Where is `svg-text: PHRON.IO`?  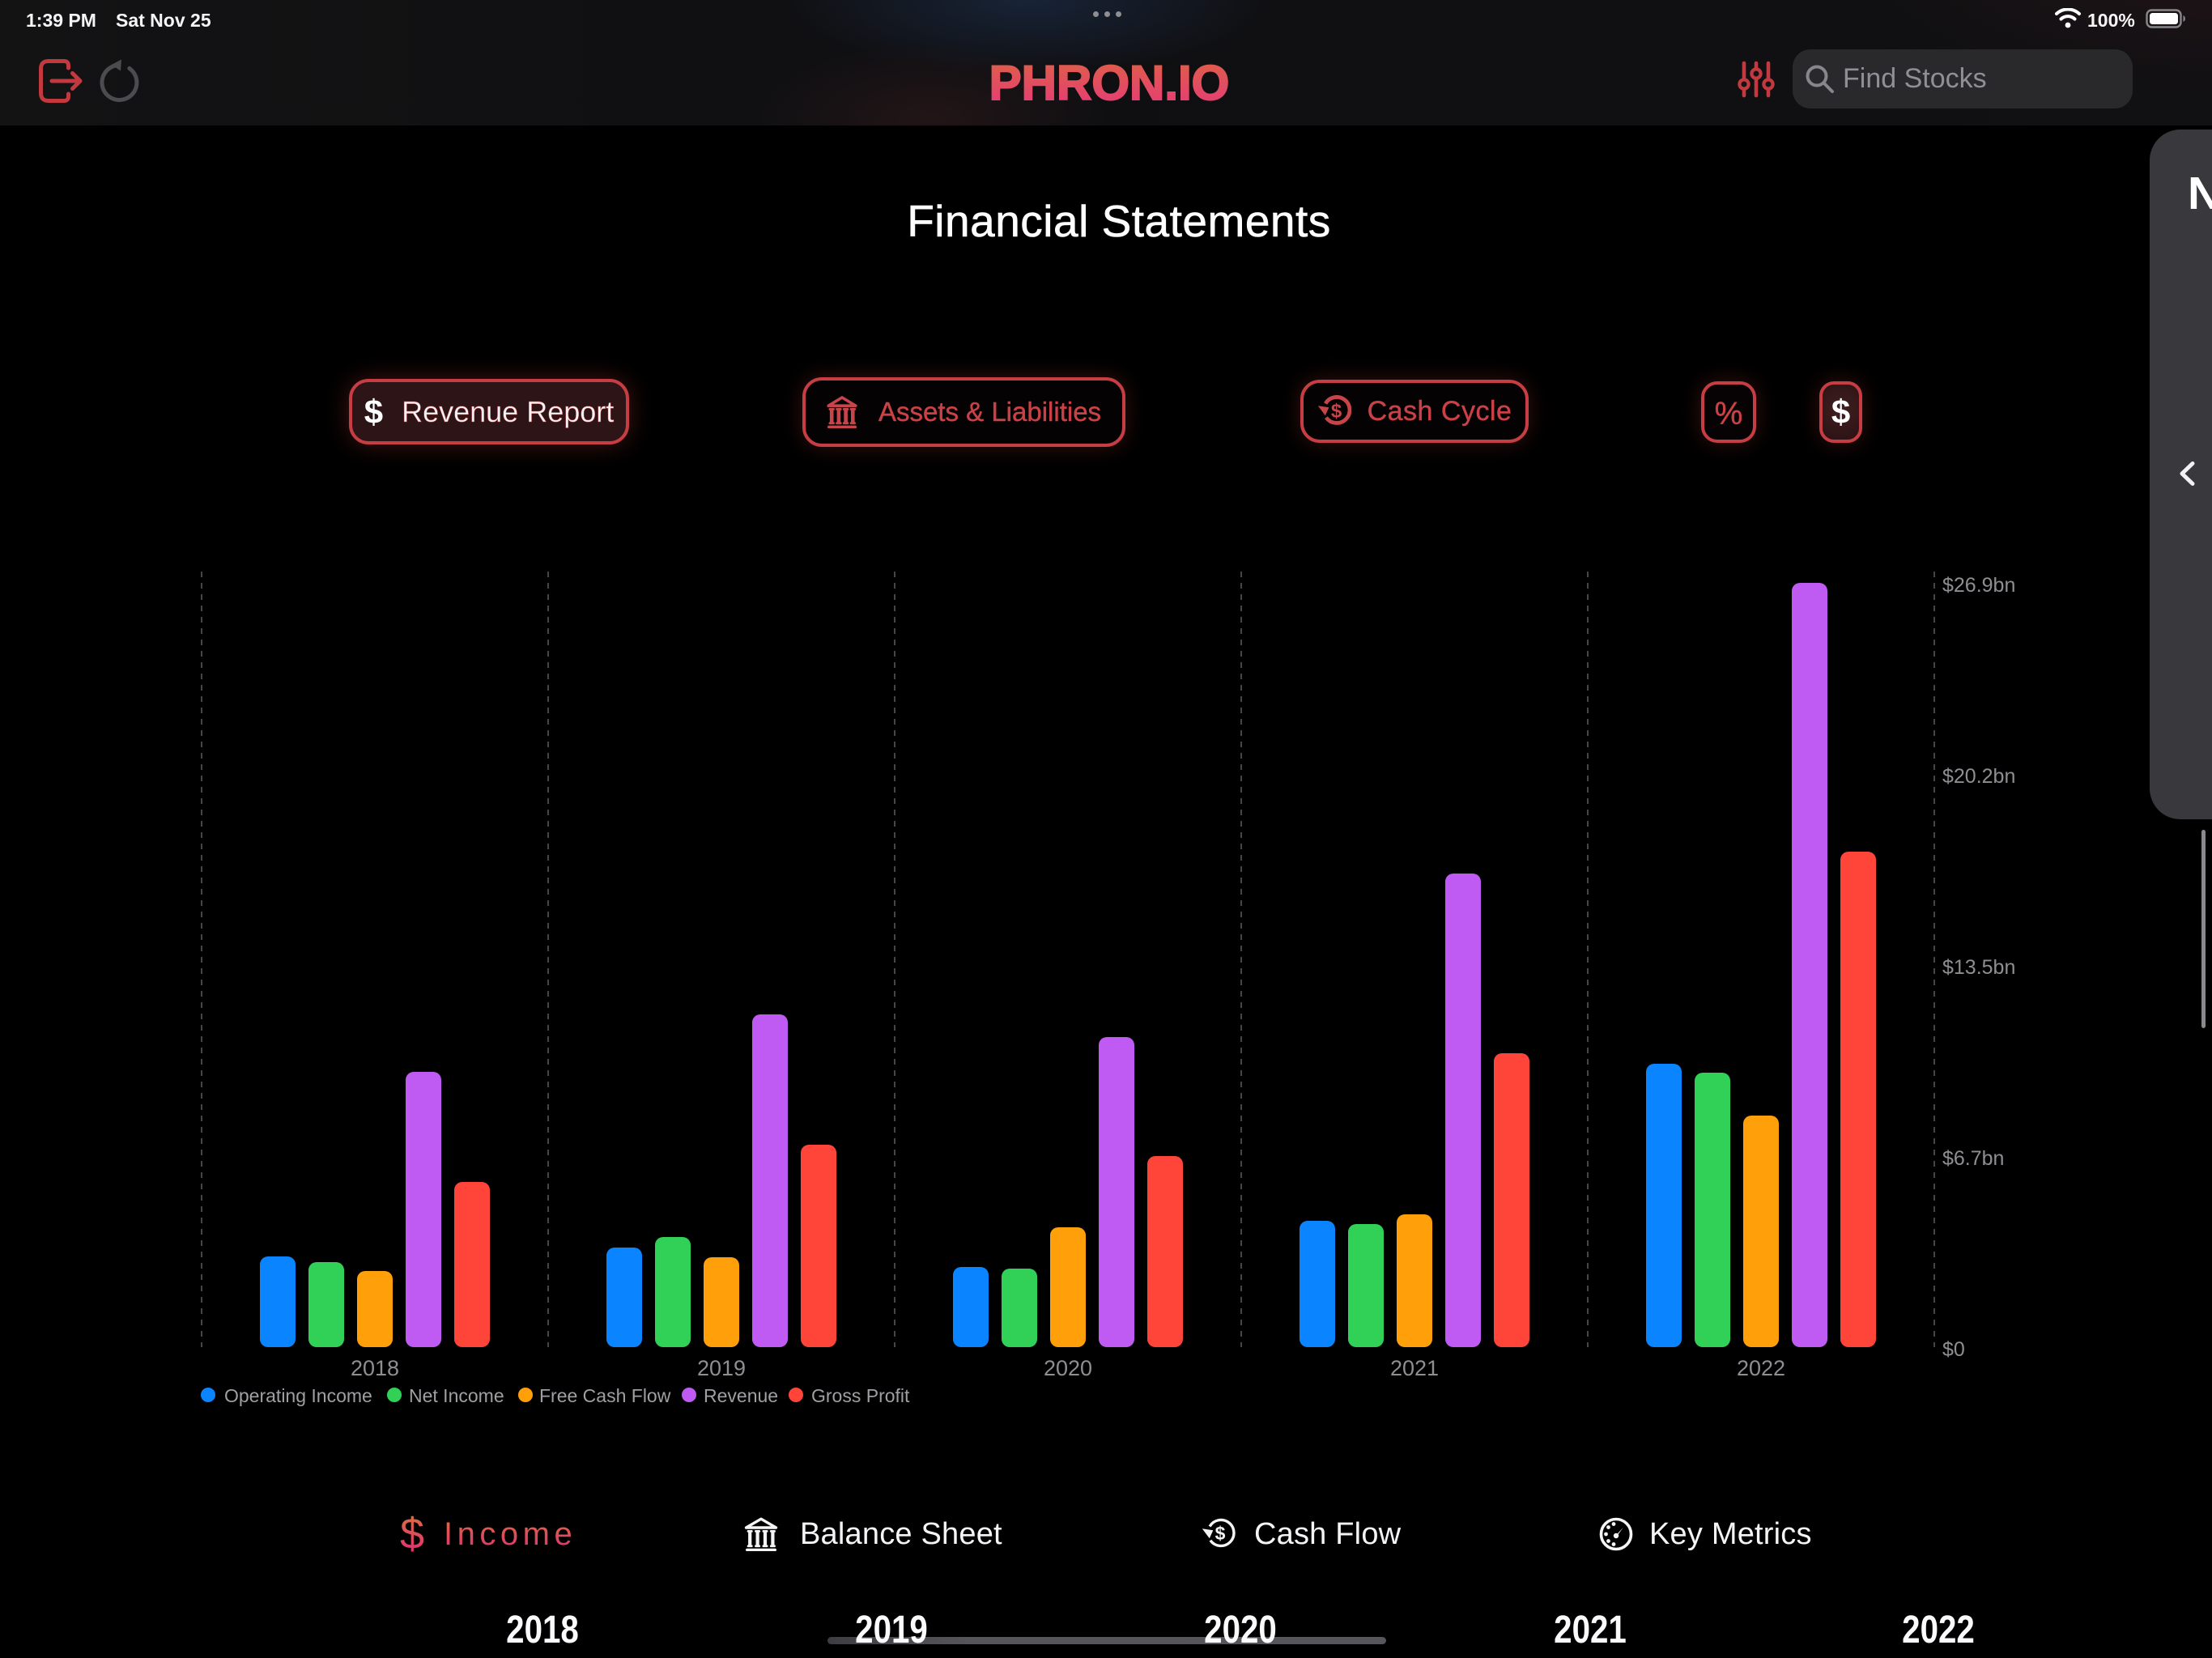 svg-text: PHRON.IO is located at coordinates (1110, 82).